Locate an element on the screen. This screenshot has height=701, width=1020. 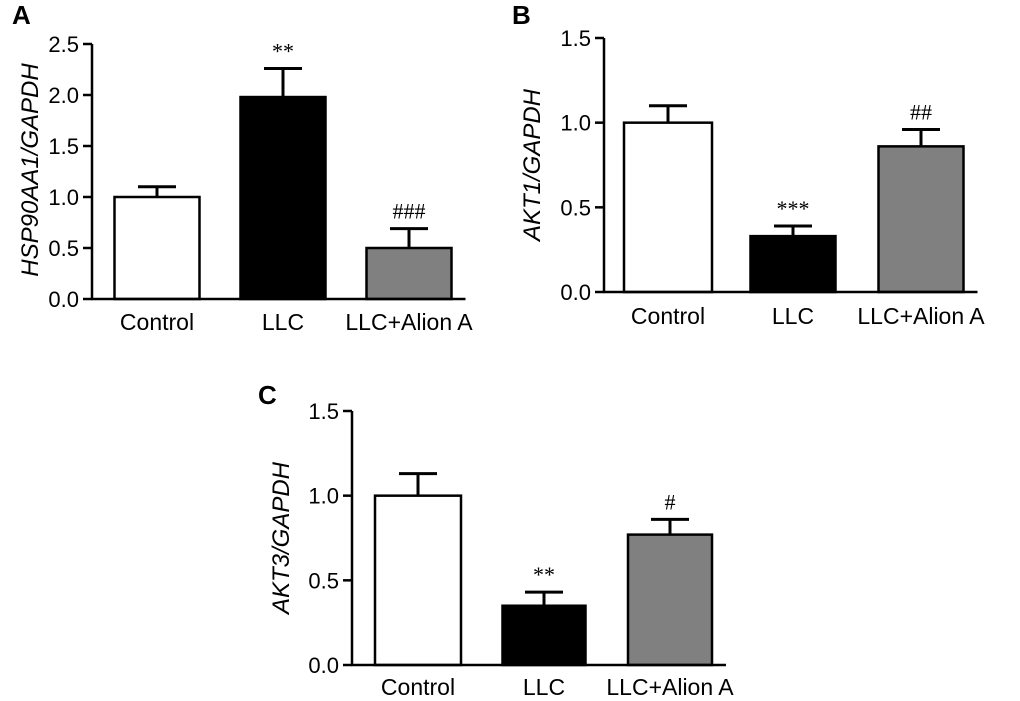
panel-letter: C is located at coordinates (267, 395).